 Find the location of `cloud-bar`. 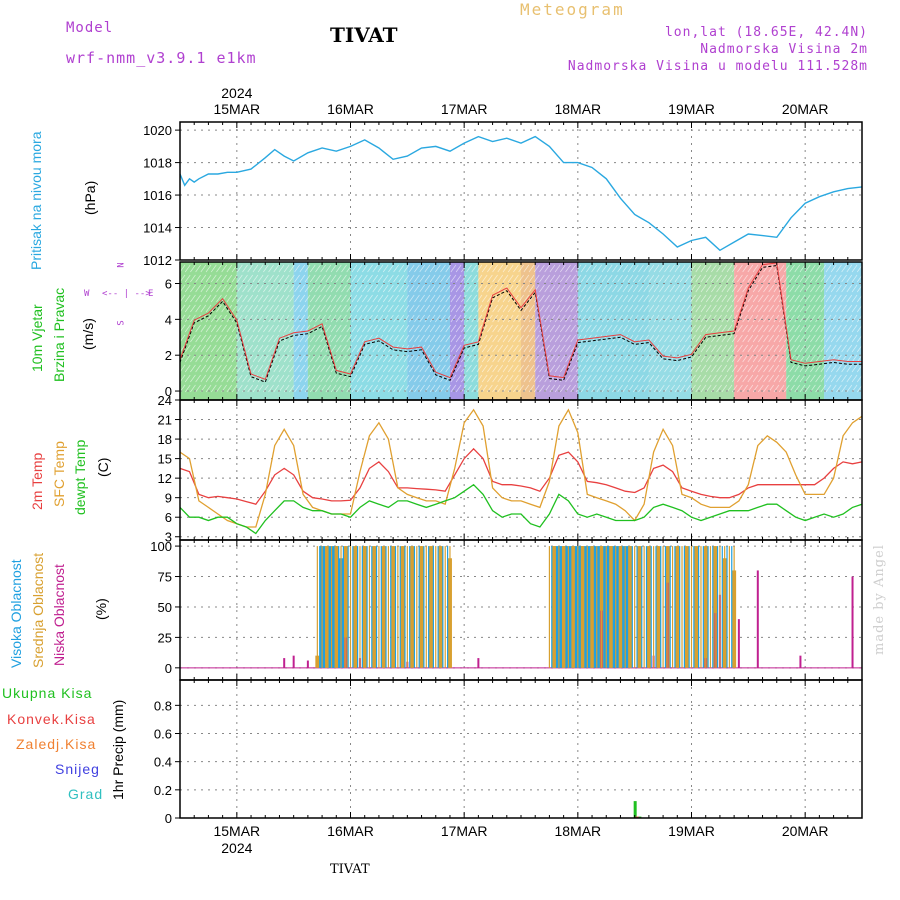

cloud-bar is located at coordinates (800, 661).